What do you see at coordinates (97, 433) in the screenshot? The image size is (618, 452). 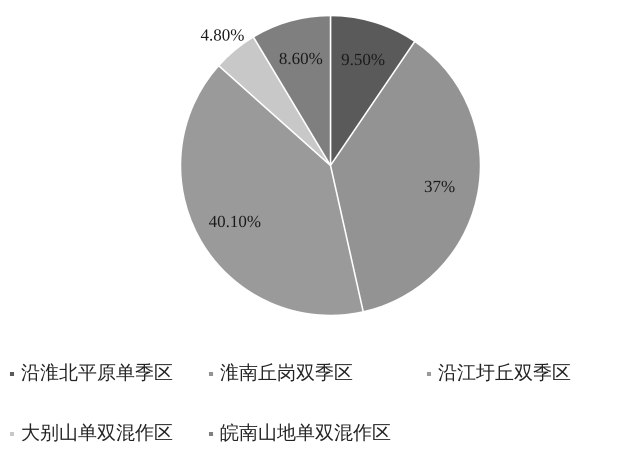 I see `legend-label: 大别山单双混作区` at bounding box center [97, 433].